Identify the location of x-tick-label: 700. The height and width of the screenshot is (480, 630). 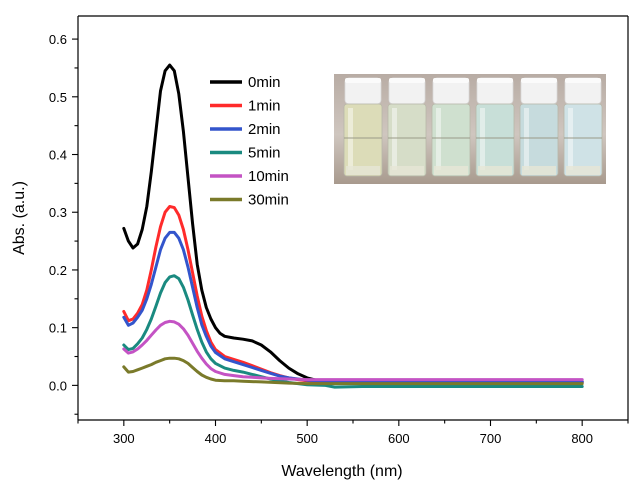
(491, 438).